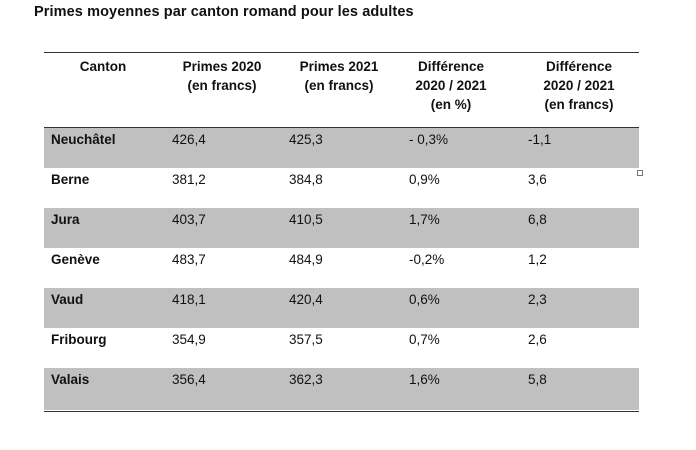 This screenshot has width=696, height=450. What do you see at coordinates (341, 348) in the screenshot?
I see `table-row: Fribourg 354,9 357,5 0,7% 2,6` at bounding box center [341, 348].